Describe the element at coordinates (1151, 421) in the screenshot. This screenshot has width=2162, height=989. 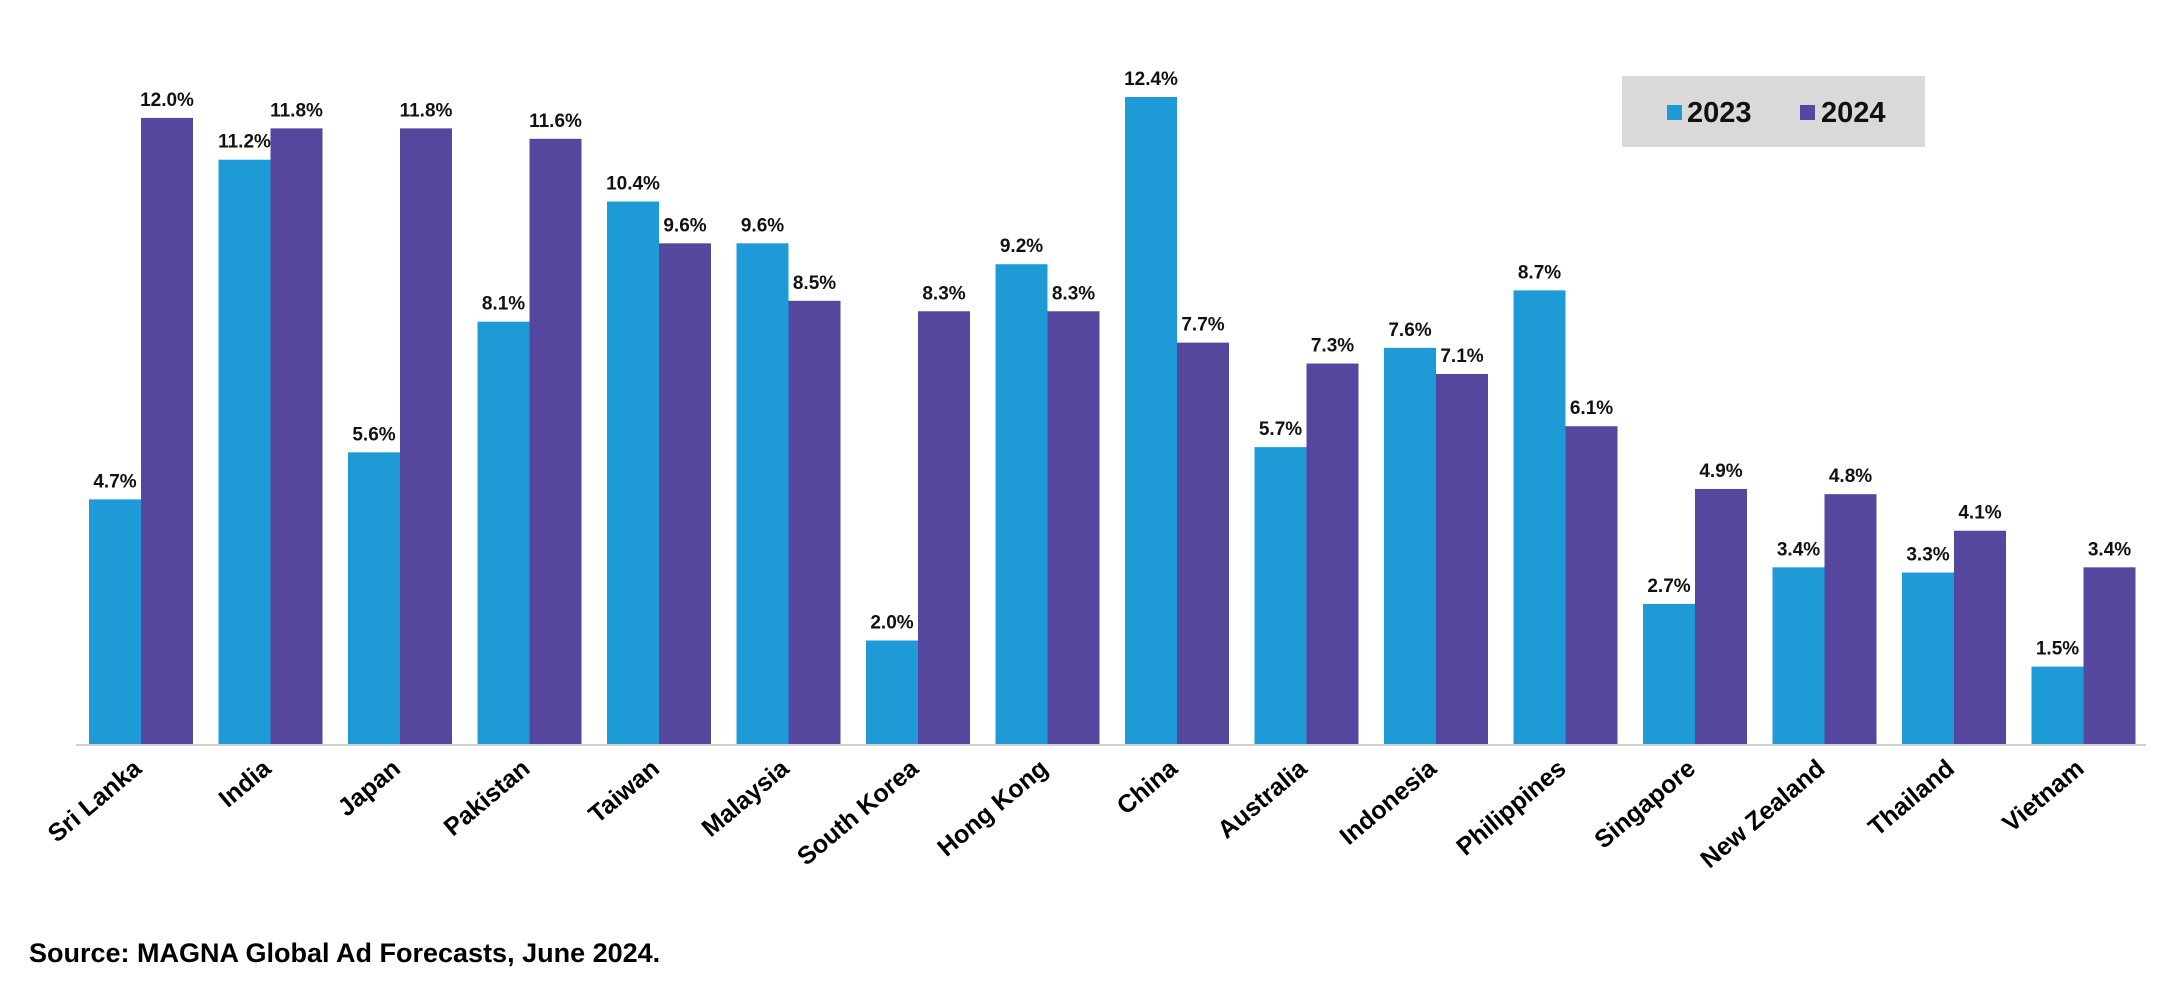
I see `bar-china-2023` at that location.